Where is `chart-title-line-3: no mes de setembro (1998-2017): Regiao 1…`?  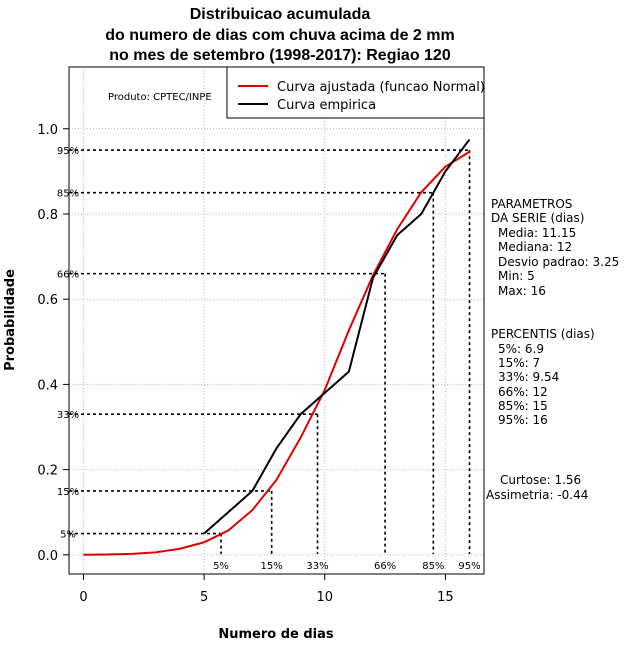
chart-title-line-3: no mes de setembro (1998-2017): Regiao 1… is located at coordinates (280, 55).